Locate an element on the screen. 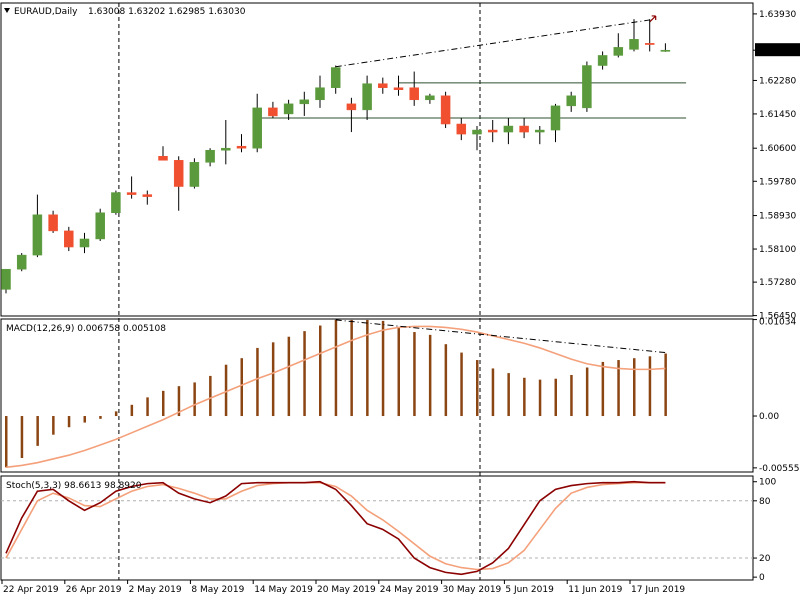 This screenshot has width=800, height=600. stoch-tick-label: 100 is located at coordinates (767, 483).